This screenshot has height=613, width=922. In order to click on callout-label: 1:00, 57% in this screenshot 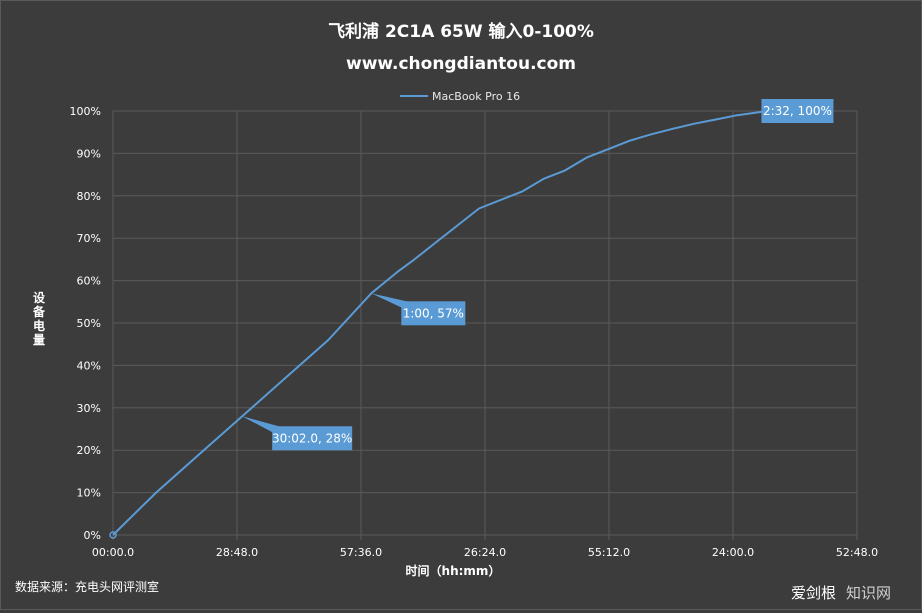, I will do `click(433, 313)`.